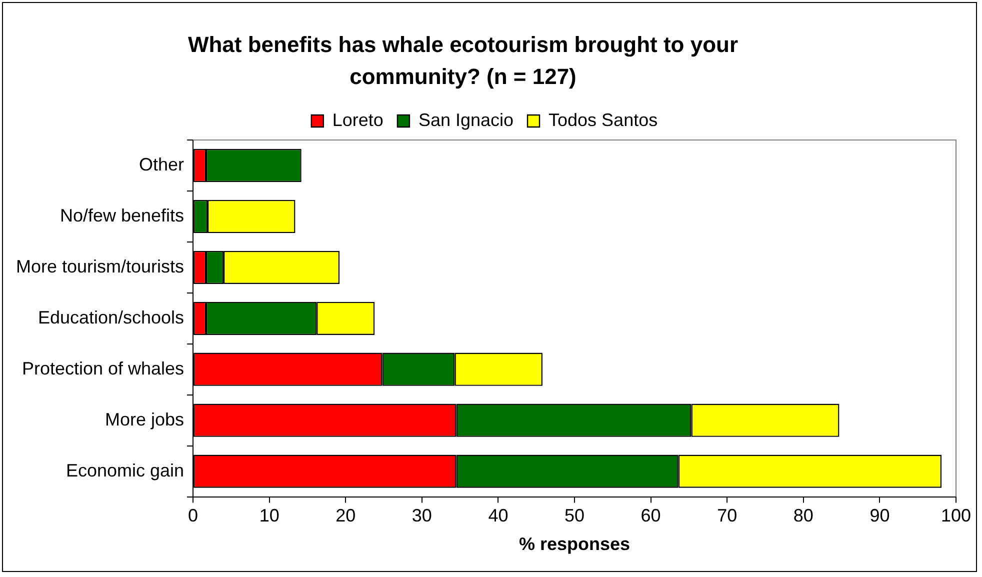 Image resolution: width=982 pixels, height=577 pixels. I want to click on x-axis-title: % responses, so click(574, 544).